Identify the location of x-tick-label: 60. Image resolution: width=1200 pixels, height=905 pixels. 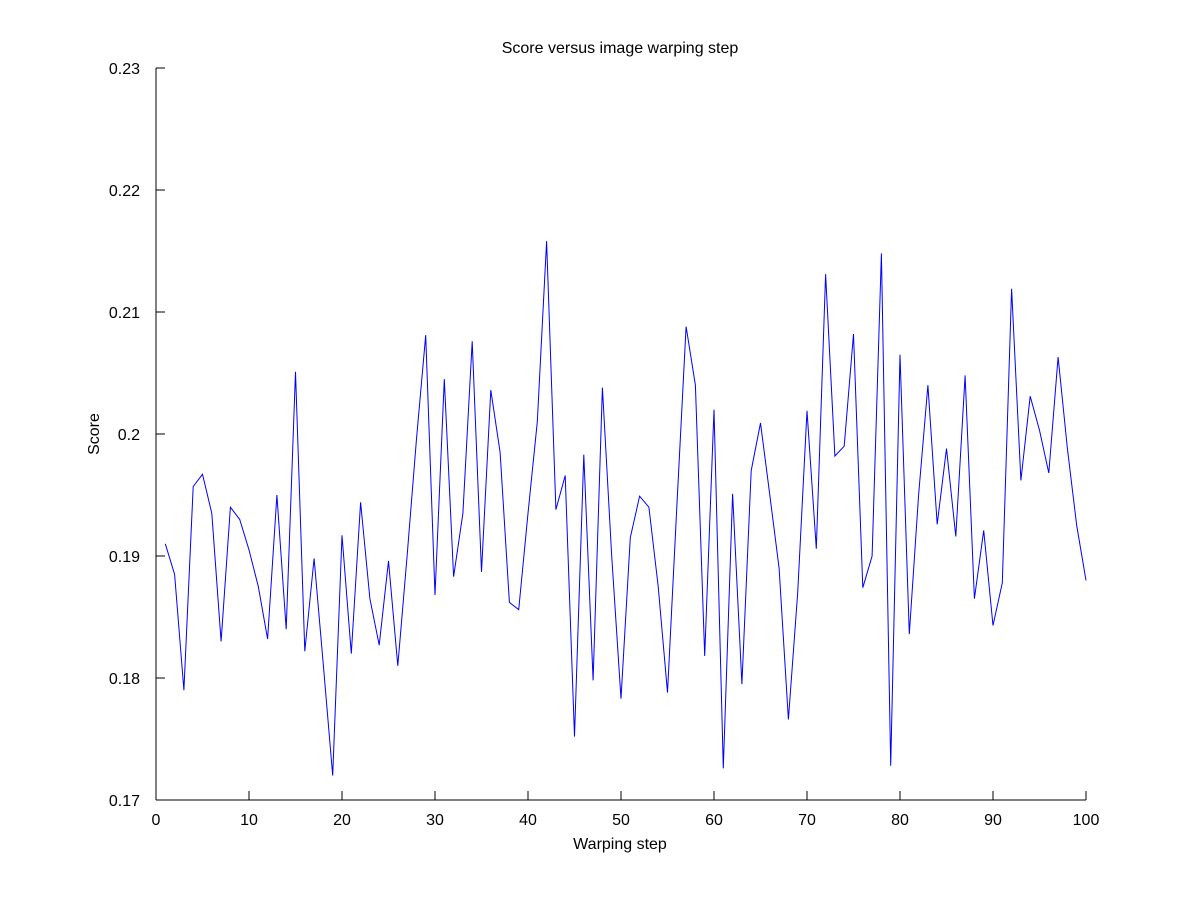
(714, 820).